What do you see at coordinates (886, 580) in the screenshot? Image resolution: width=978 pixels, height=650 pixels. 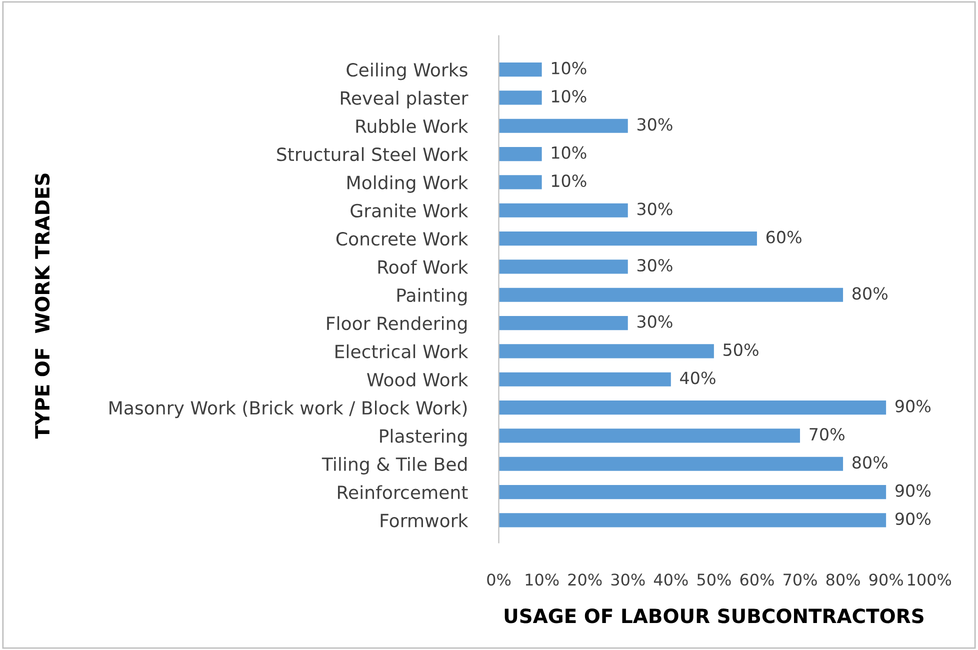 I see `x-tick-label: 90%` at bounding box center [886, 580].